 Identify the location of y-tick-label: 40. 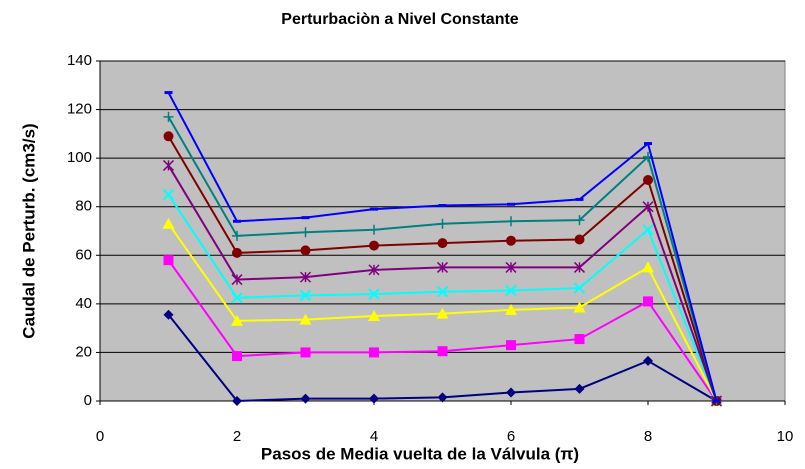
(83, 303).